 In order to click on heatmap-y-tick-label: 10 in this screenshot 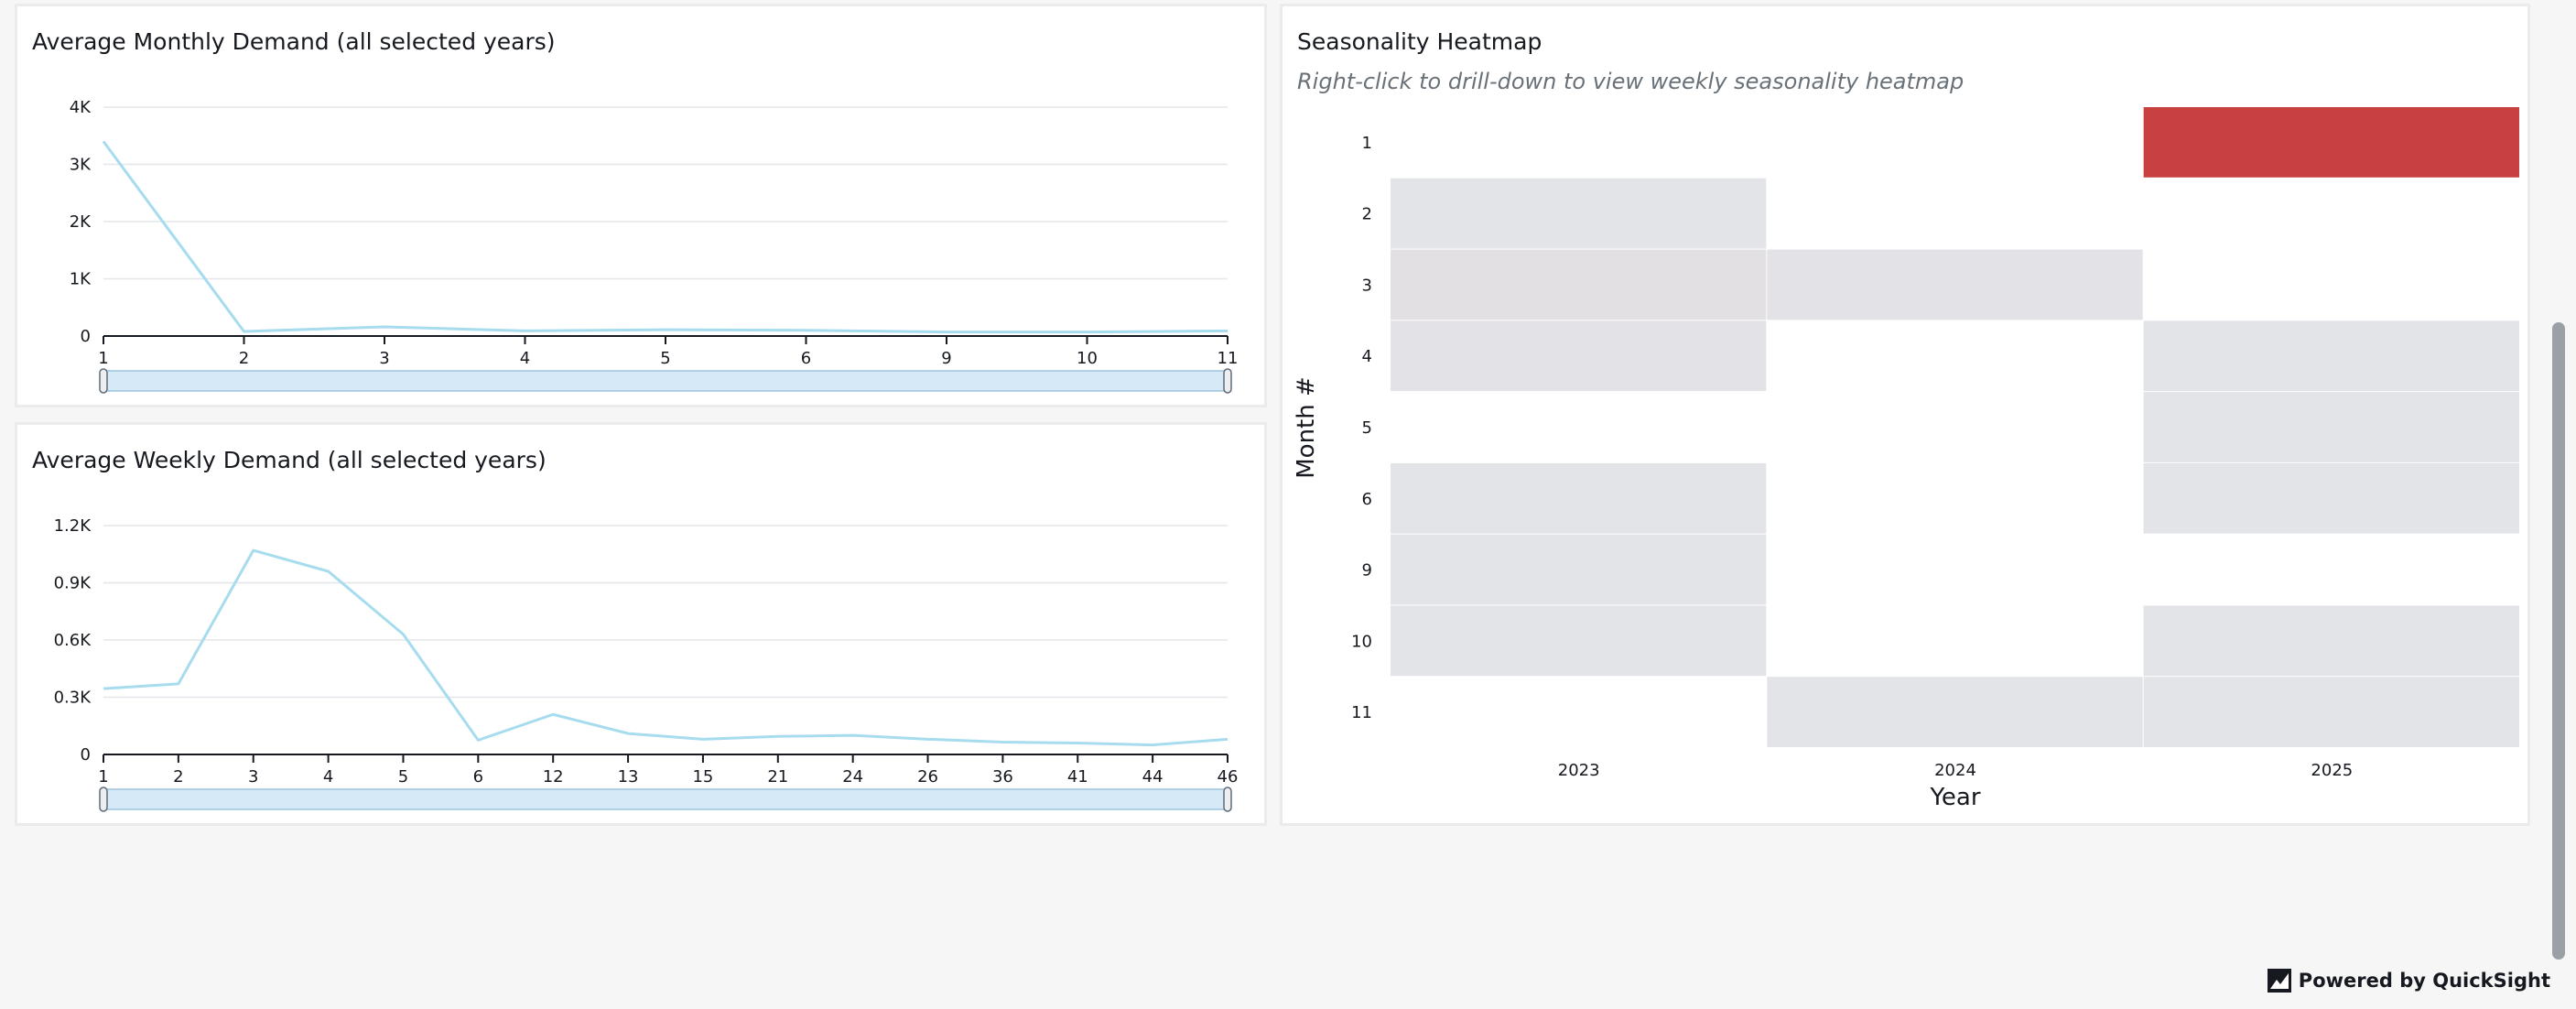, I will do `click(1361, 641)`.